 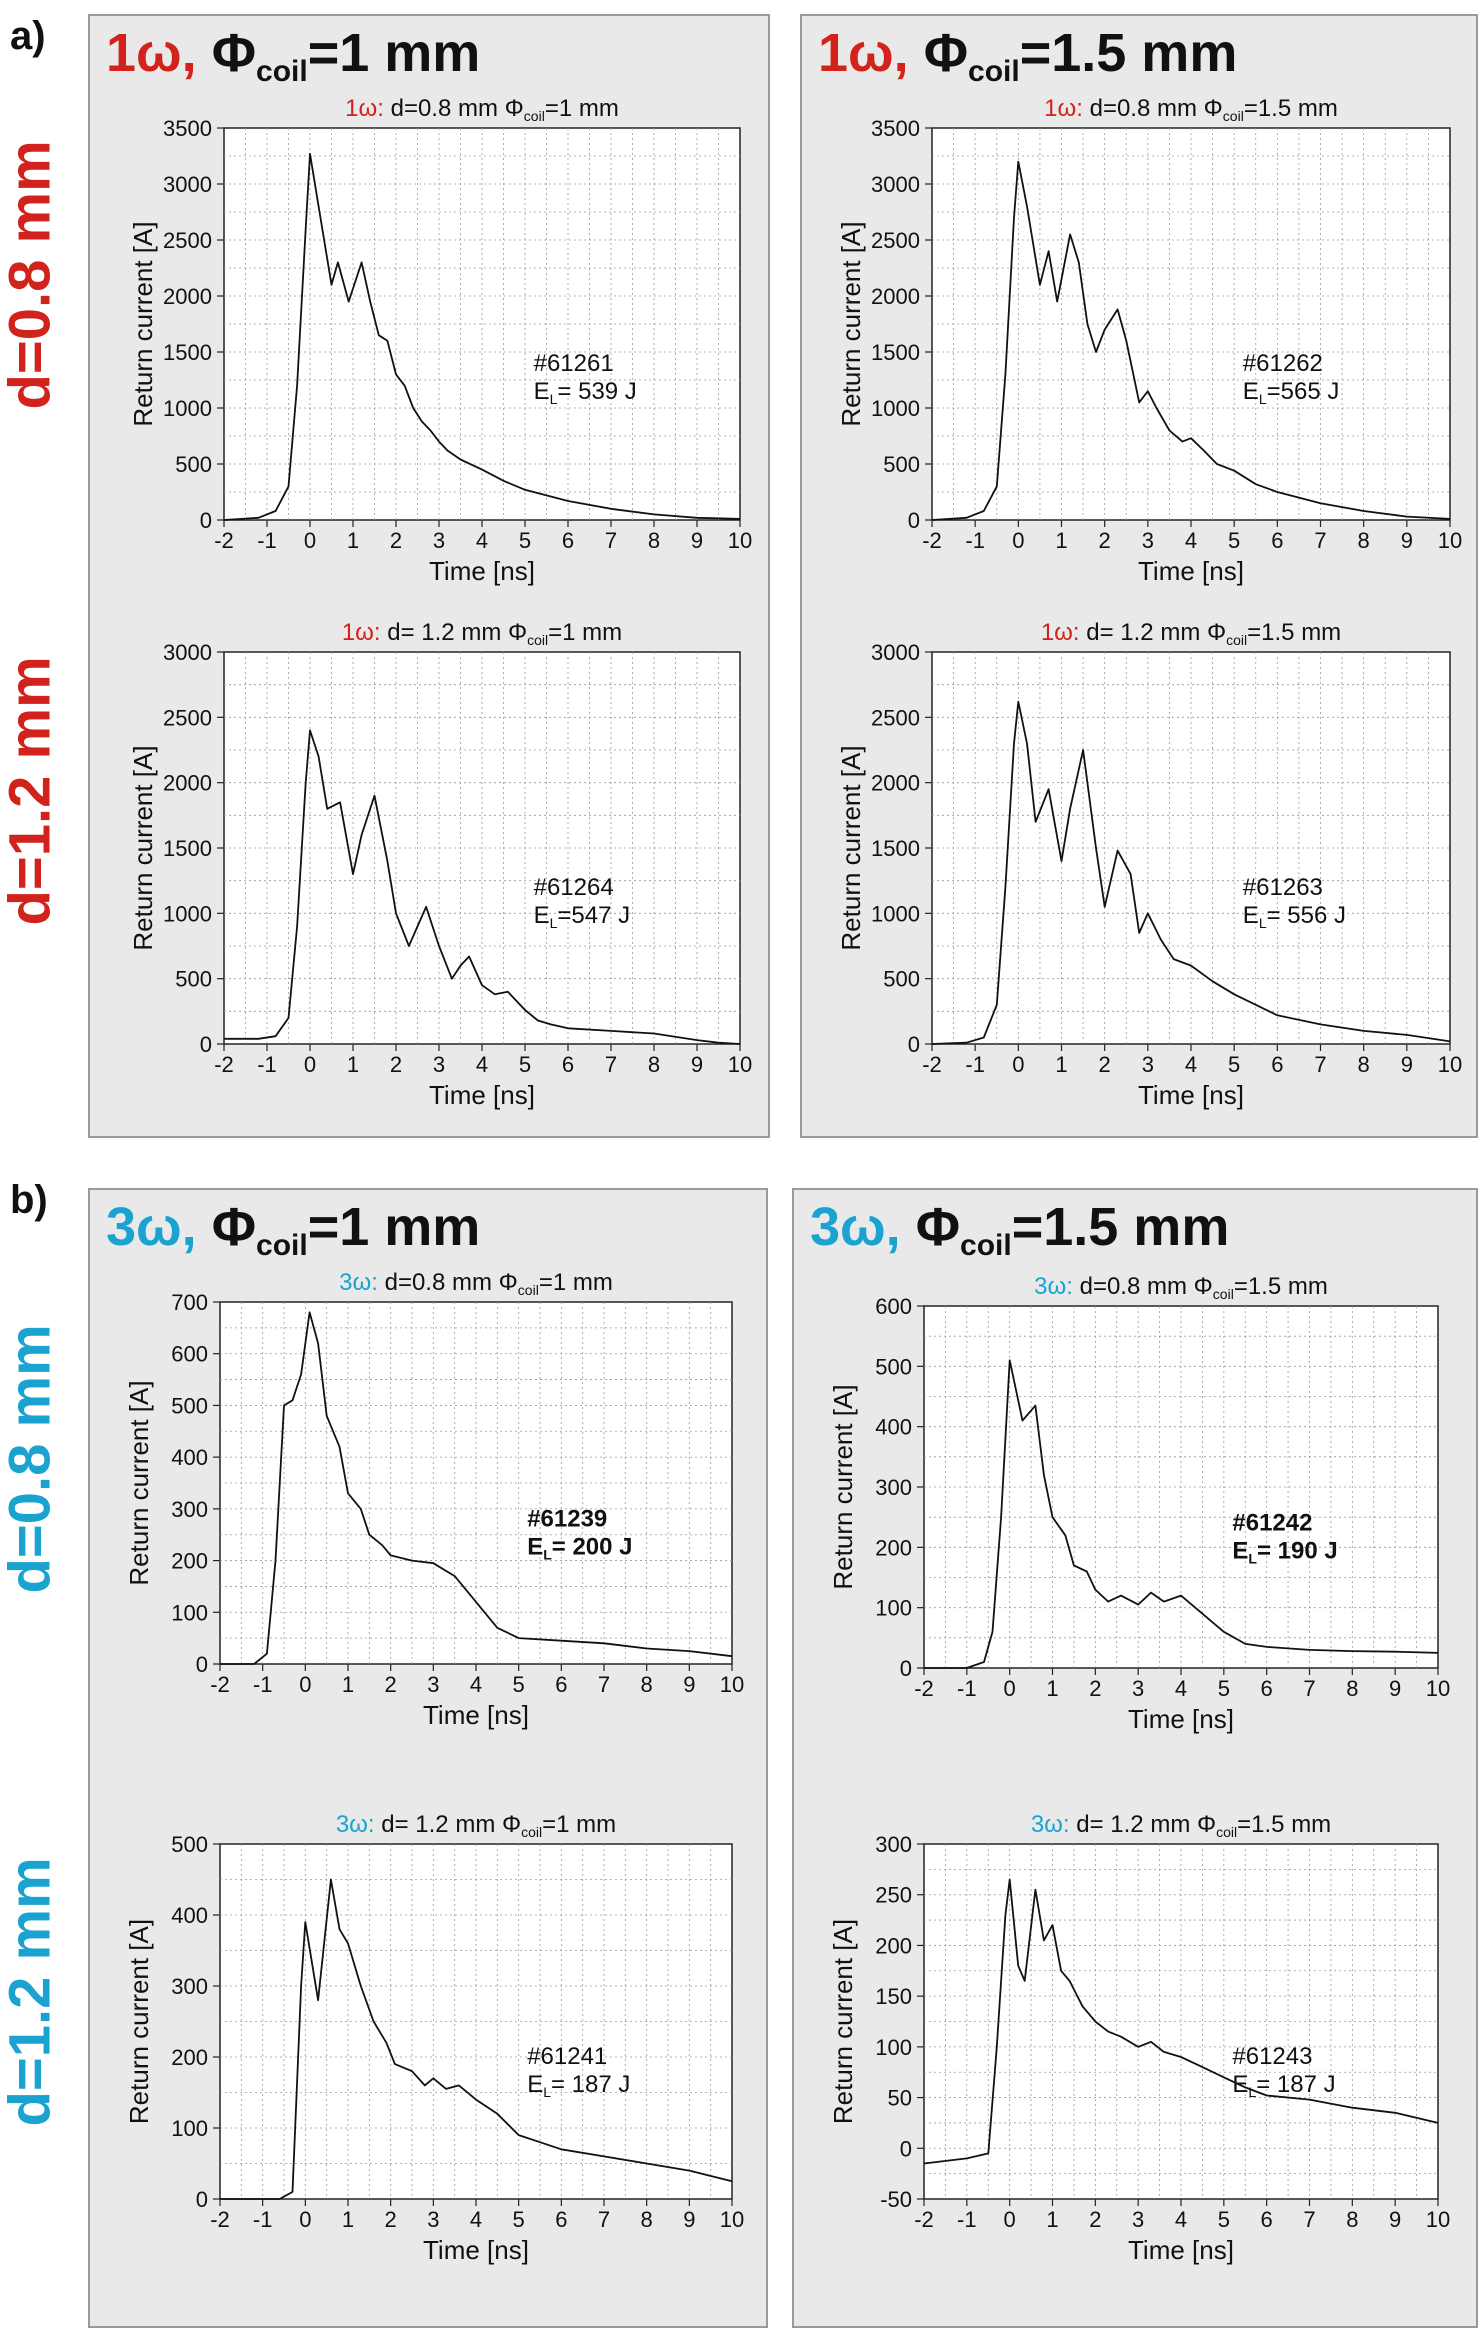 I want to click on section-b-label: b), so click(x=29, y=1200).